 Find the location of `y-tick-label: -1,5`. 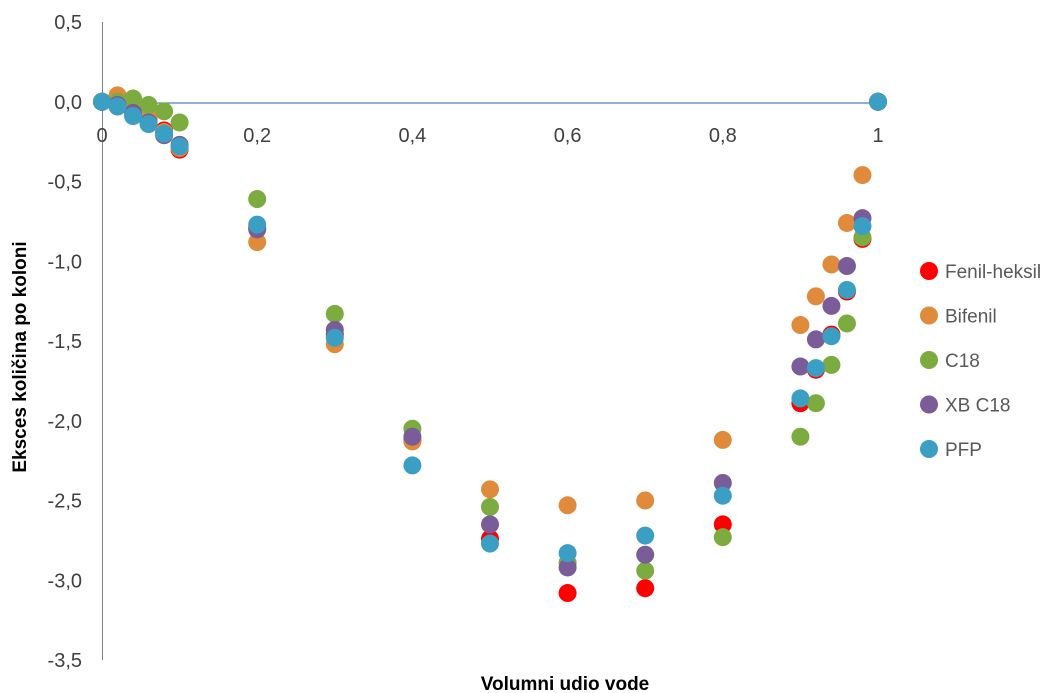

y-tick-label: -1,5 is located at coordinates (65, 342).